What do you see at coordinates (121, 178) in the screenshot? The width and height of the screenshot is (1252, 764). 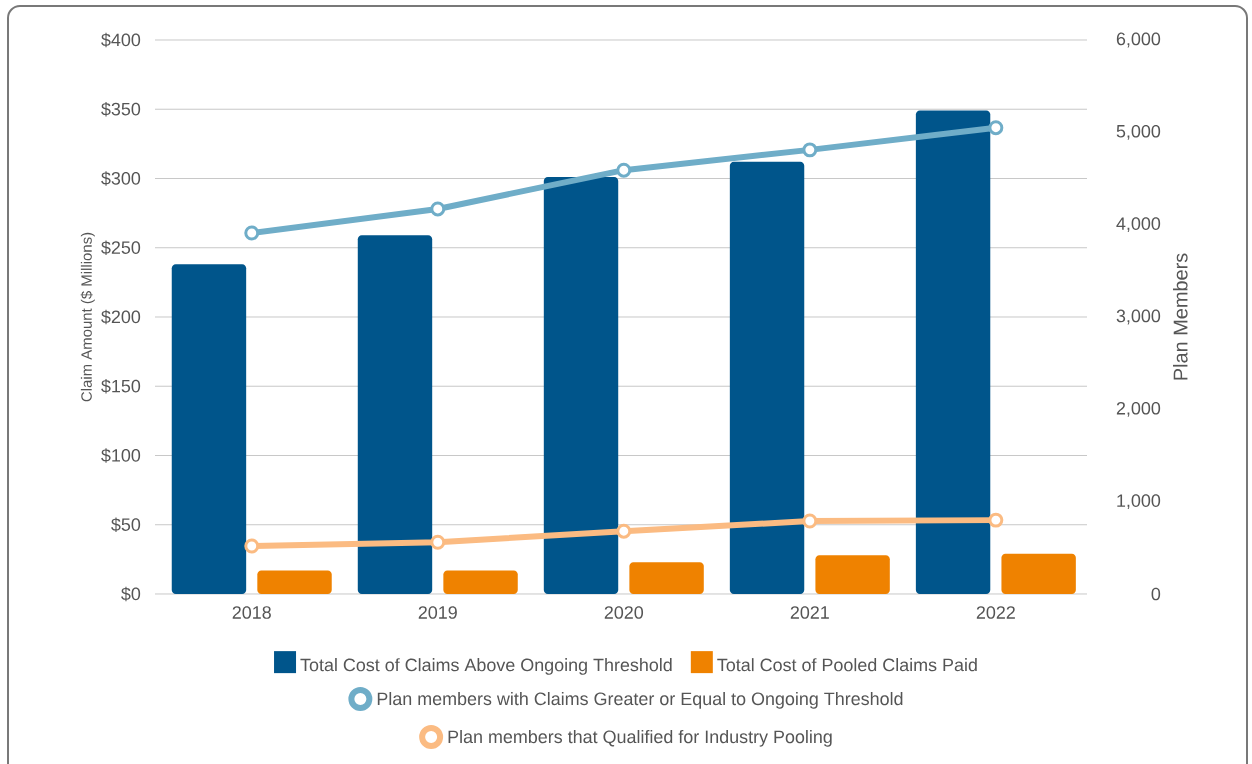 I see `y-tick-label: $300` at bounding box center [121, 178].